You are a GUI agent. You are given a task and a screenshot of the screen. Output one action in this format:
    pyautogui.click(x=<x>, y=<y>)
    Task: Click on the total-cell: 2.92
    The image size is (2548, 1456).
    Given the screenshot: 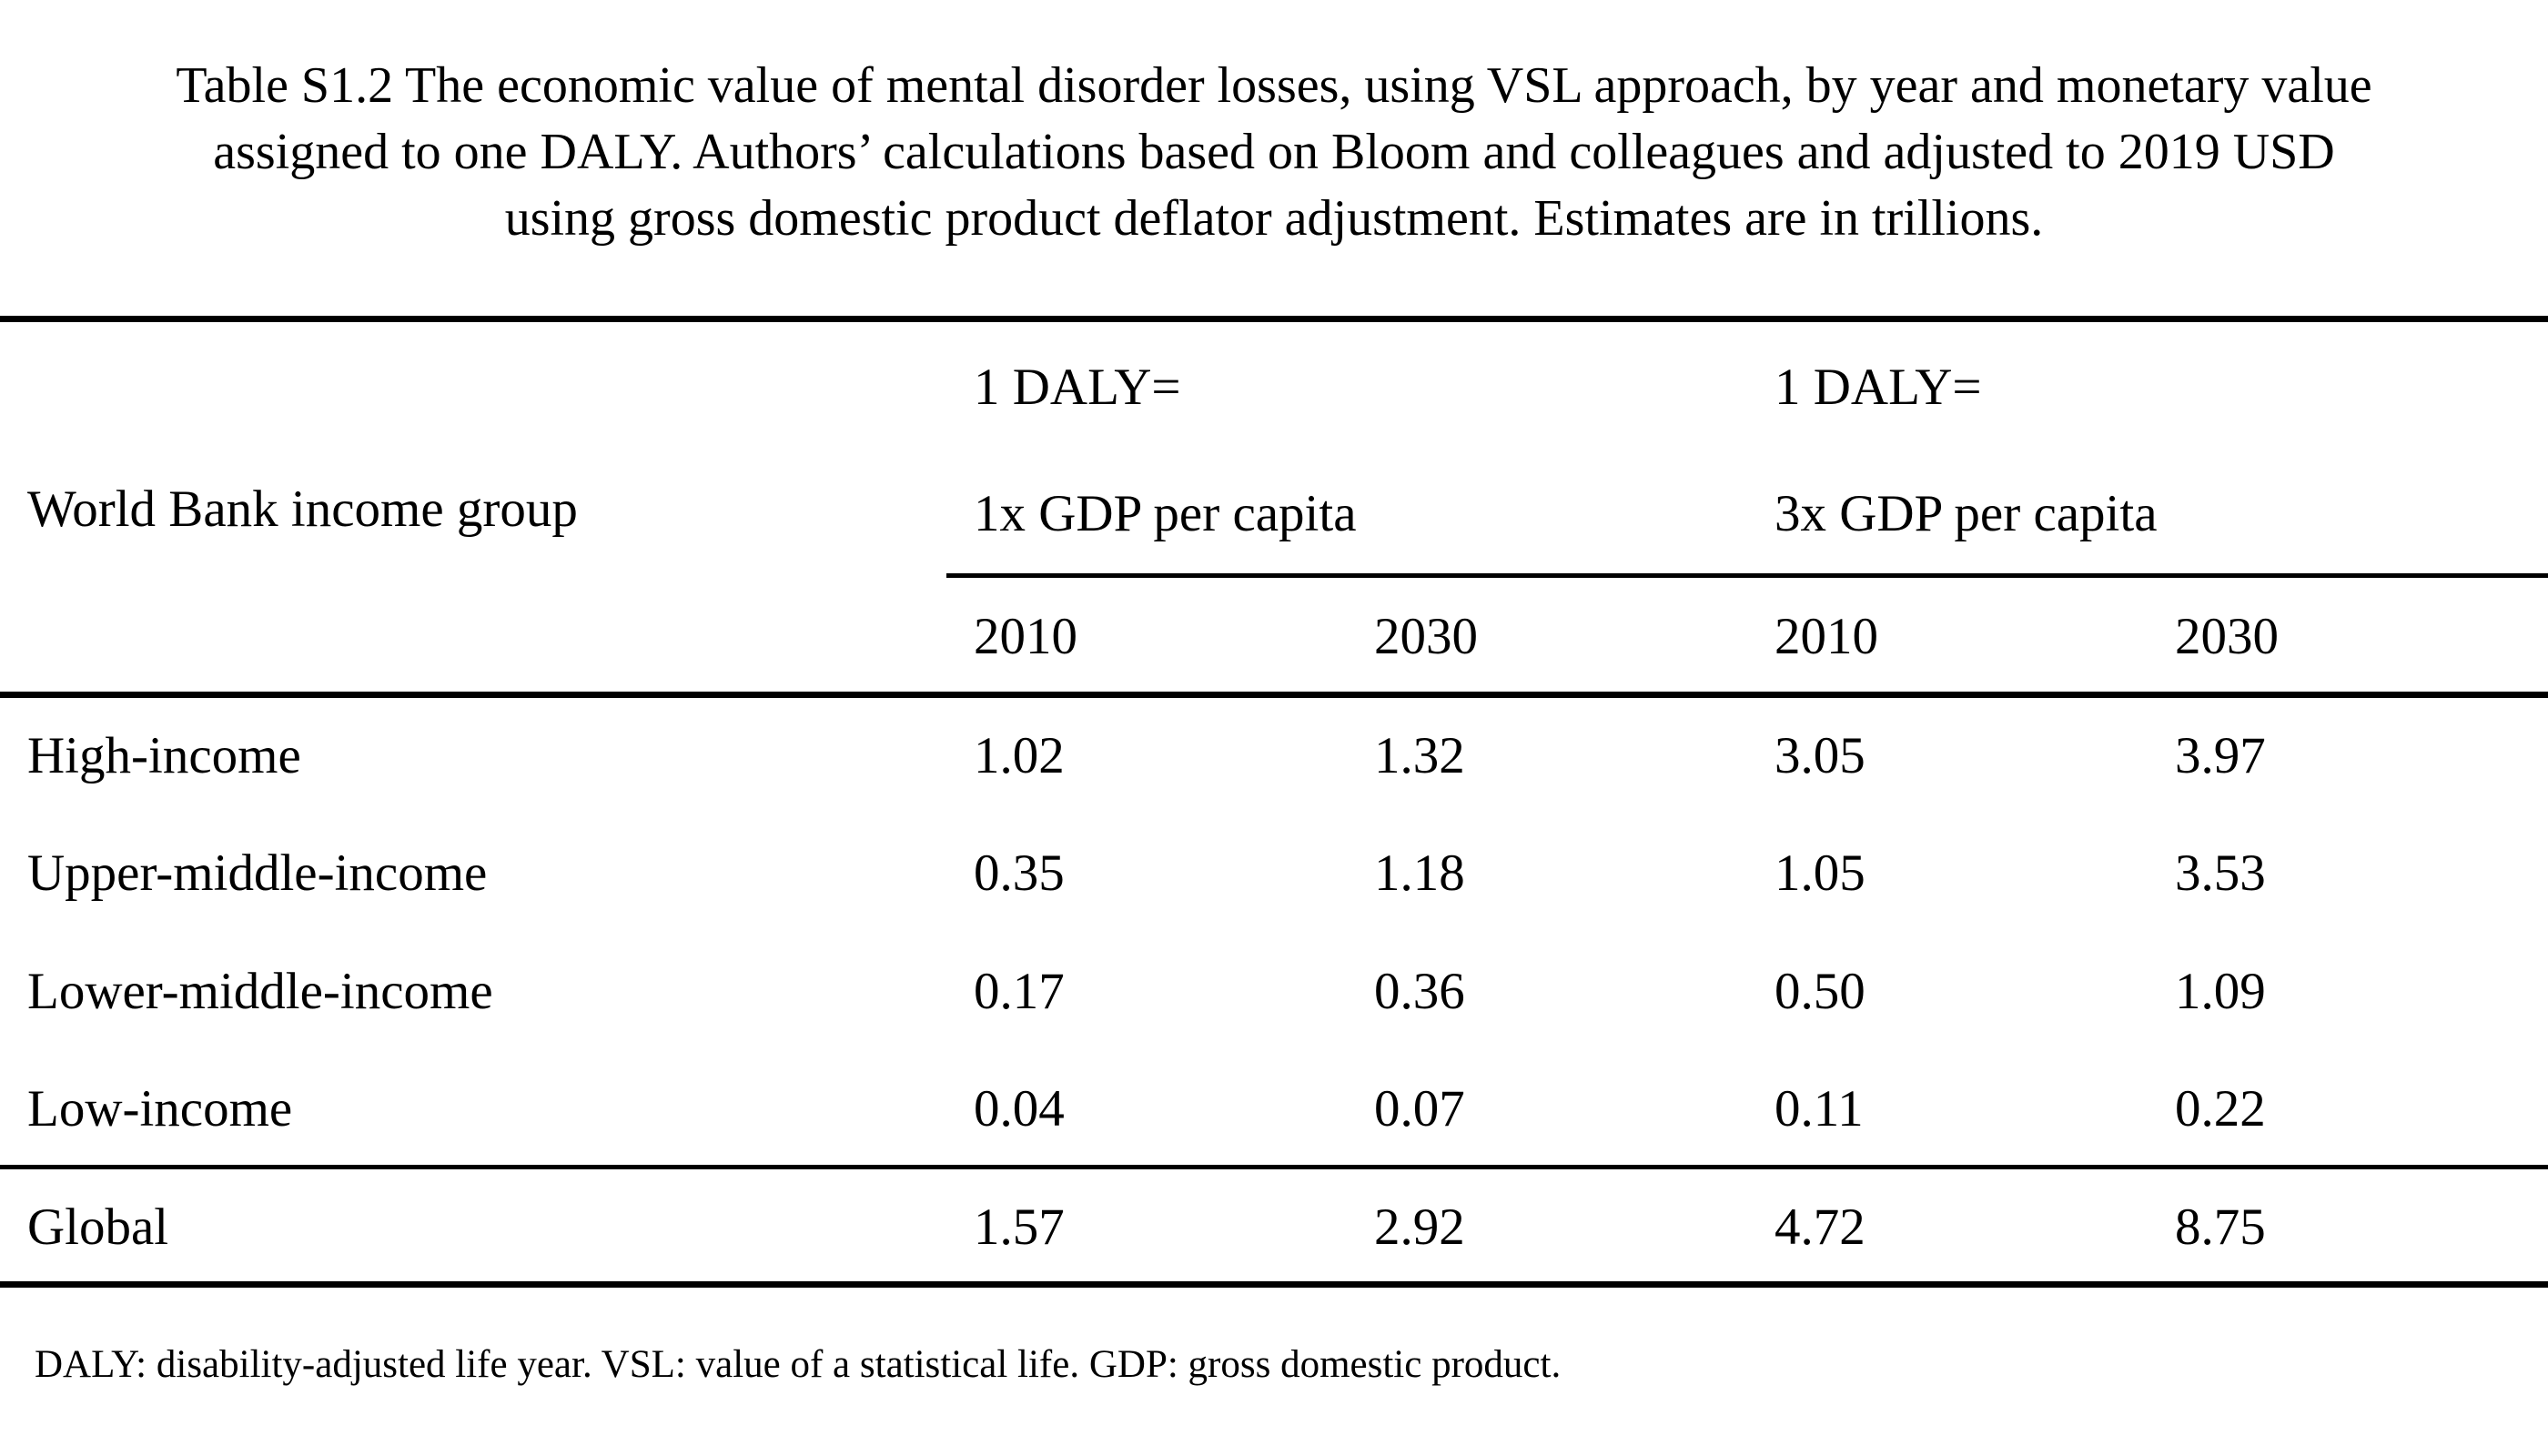 What is the action you would take?
    pyautogui.click(x=1420, y=1227)
    